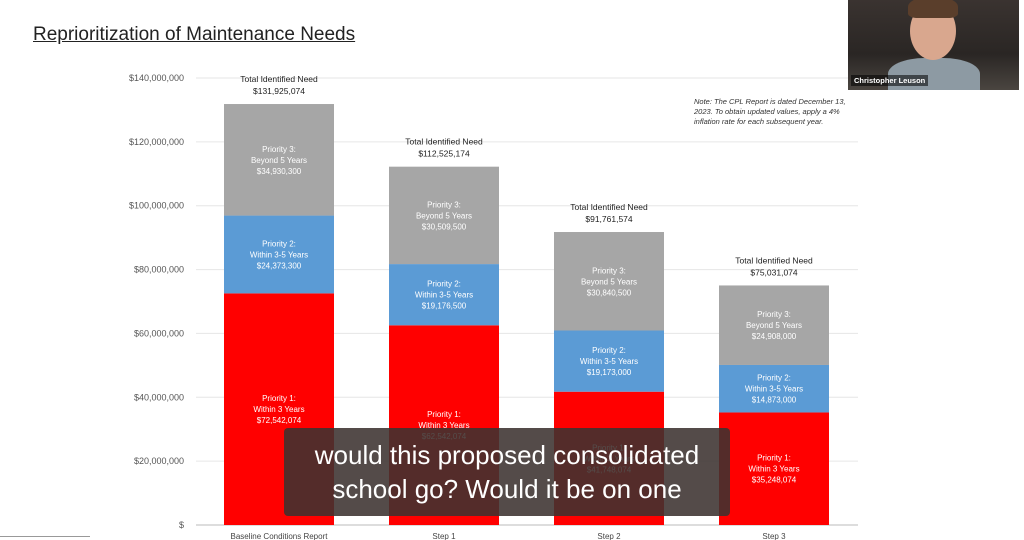  Describe the element at coordinates (609, 219) in the screenshot. I see `total-label: $91,761,574` at that location.